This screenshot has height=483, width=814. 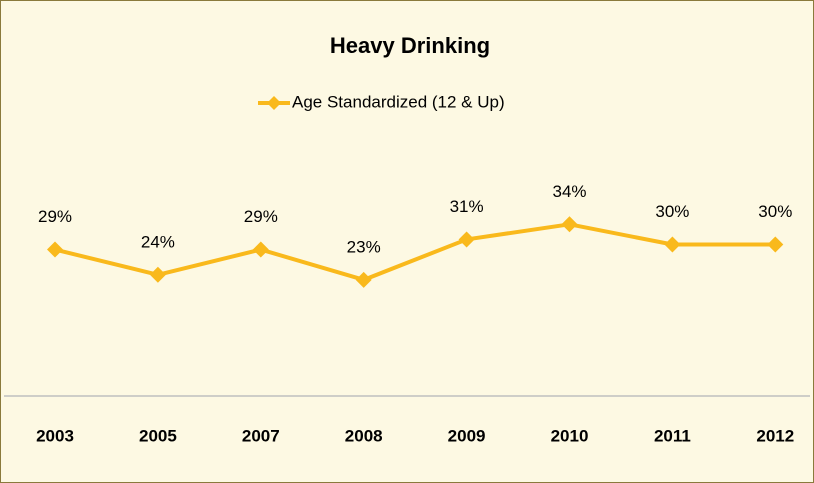 What do you see at coordinates (158, 435) in the screenshot?
I see `x-tick-label: 2005` at bounding box center [158, 435].